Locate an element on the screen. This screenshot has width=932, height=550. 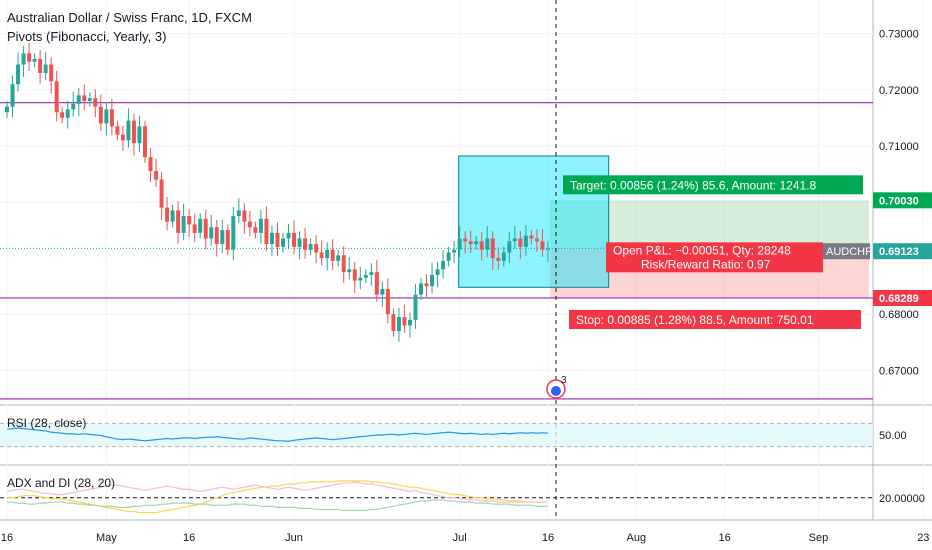
adx-series-line is located at coordinates (277, 492).